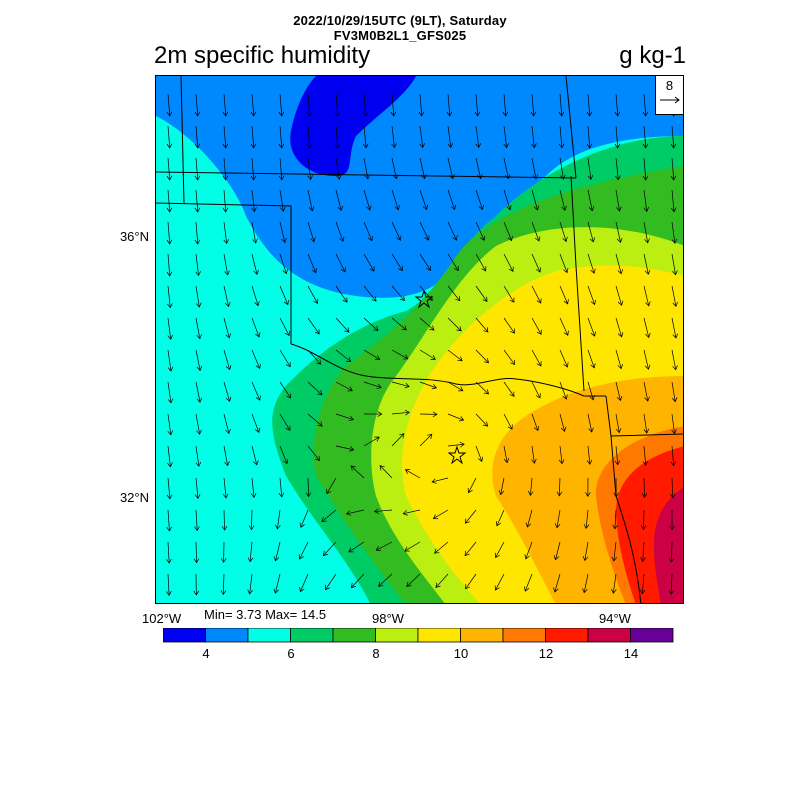  What do you see at coordinates (571, 127) in the screenshot?
I see `boundary-kansas-missouri` at bounding box center [571, 127].